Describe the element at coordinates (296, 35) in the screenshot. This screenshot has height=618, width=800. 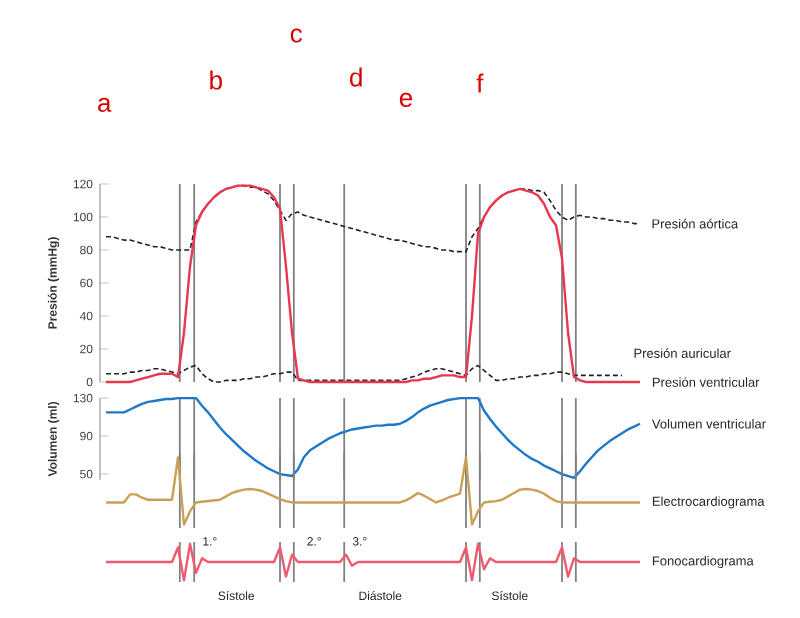
I see `text: c` at that location.